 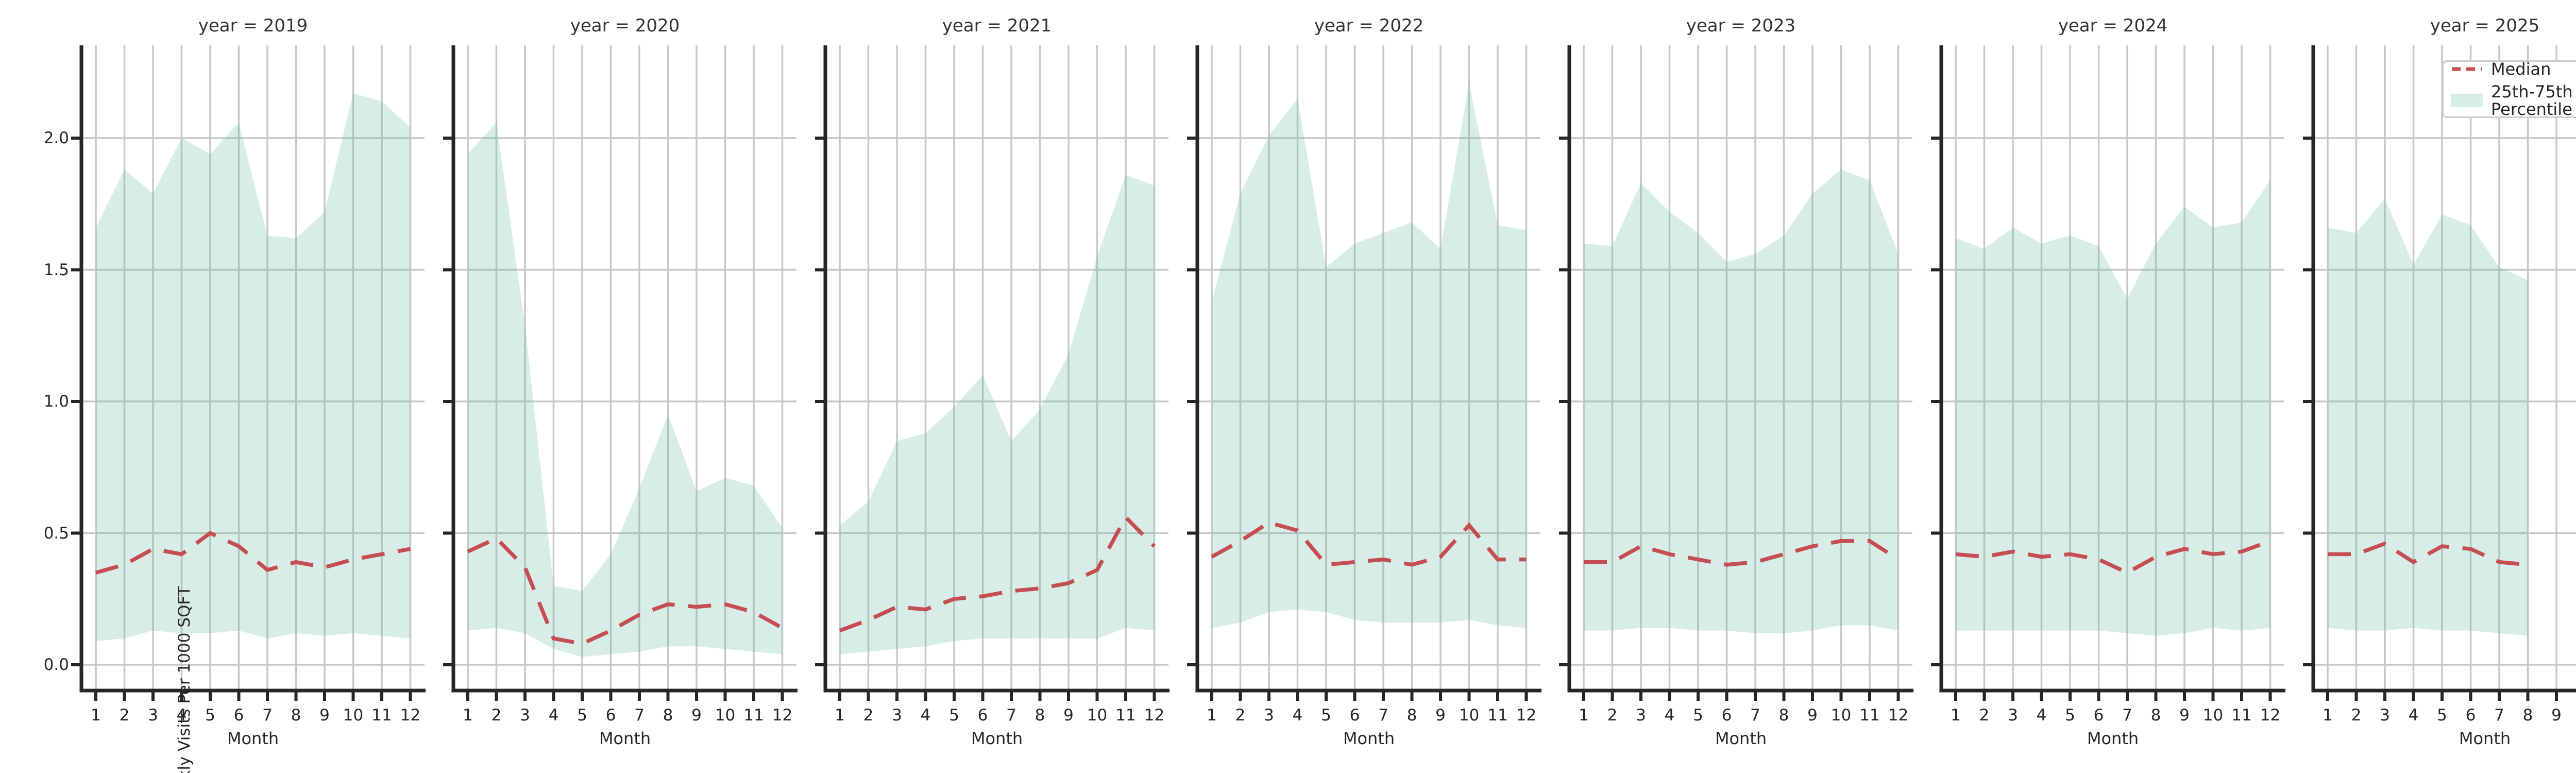 What do you see at coordinates (1742, 553) in the screenshot?
I see `median-line-2023` at bounding box center [1742, 553].